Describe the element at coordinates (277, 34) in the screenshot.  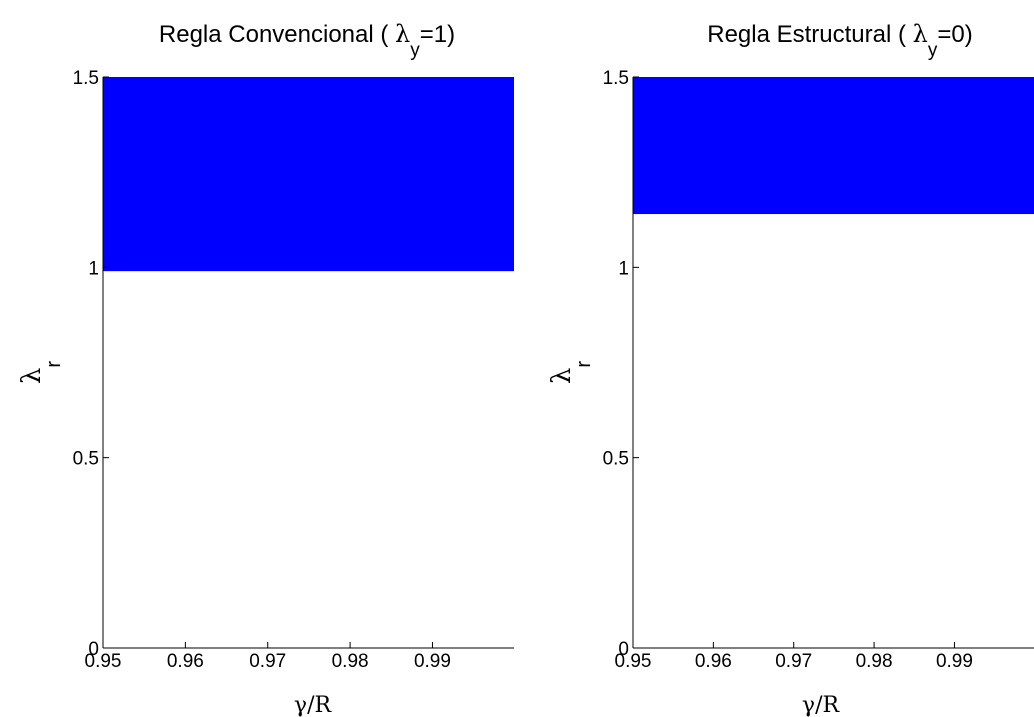
I see `title-text: Regla Convencional (` at that location.